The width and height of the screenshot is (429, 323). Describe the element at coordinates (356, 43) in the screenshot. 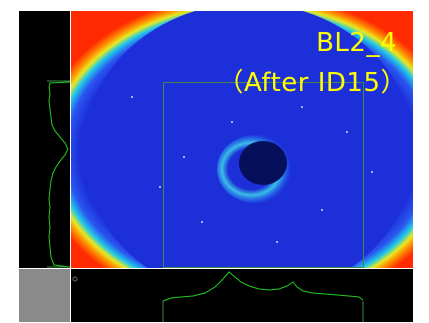

I see `sample-label-line1: BL2_4` at that location.